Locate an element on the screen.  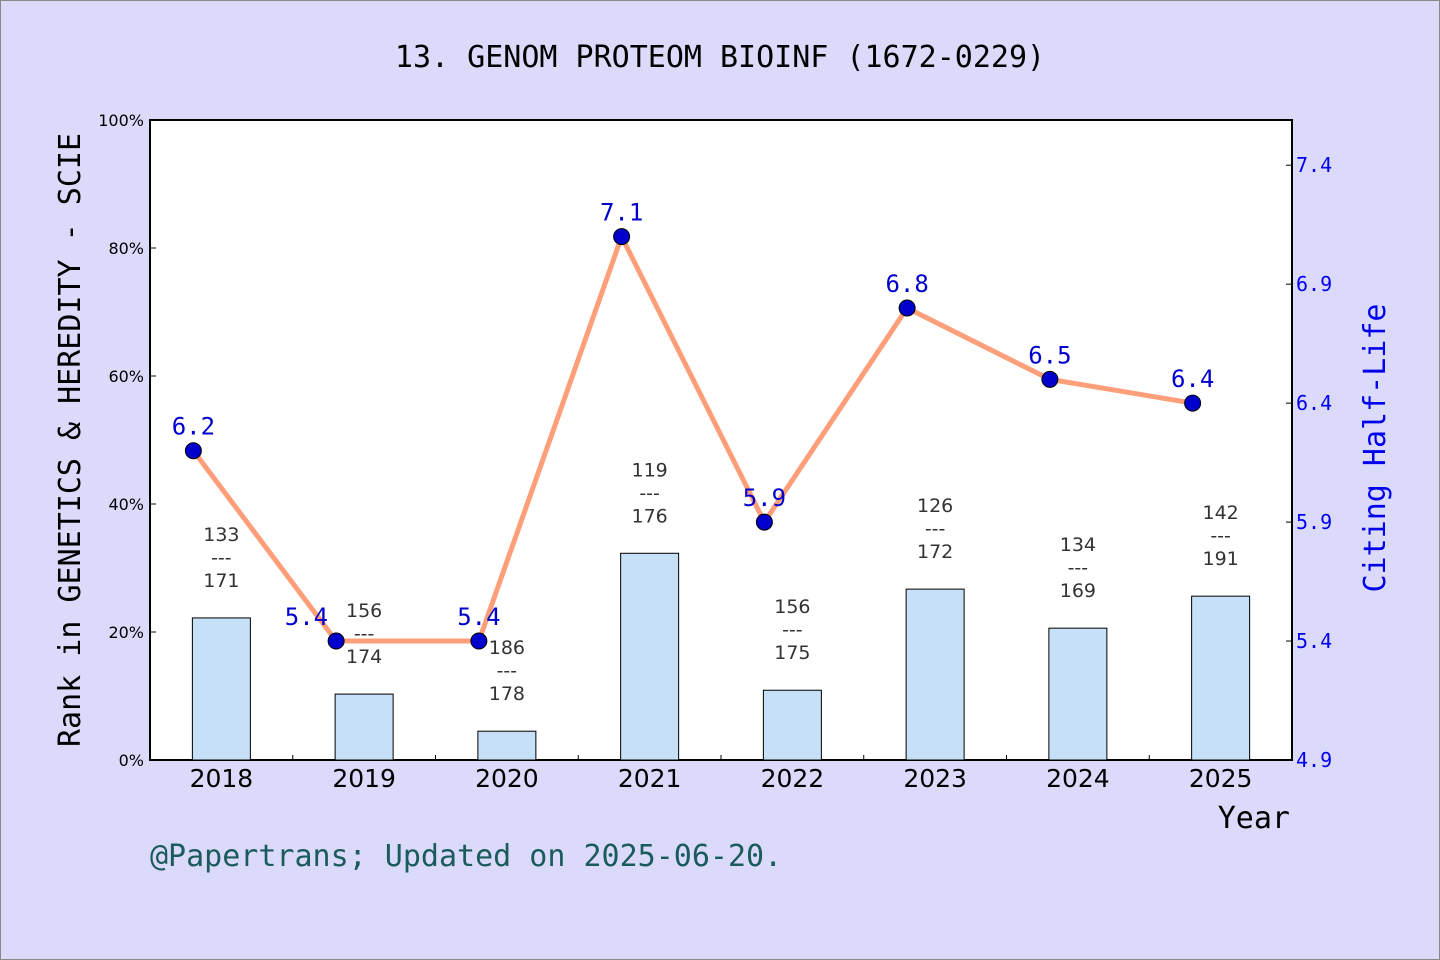
left-axis-label: Rank in GENETICS & HEREDITY - SCIE is located at coordinates (70, 440).